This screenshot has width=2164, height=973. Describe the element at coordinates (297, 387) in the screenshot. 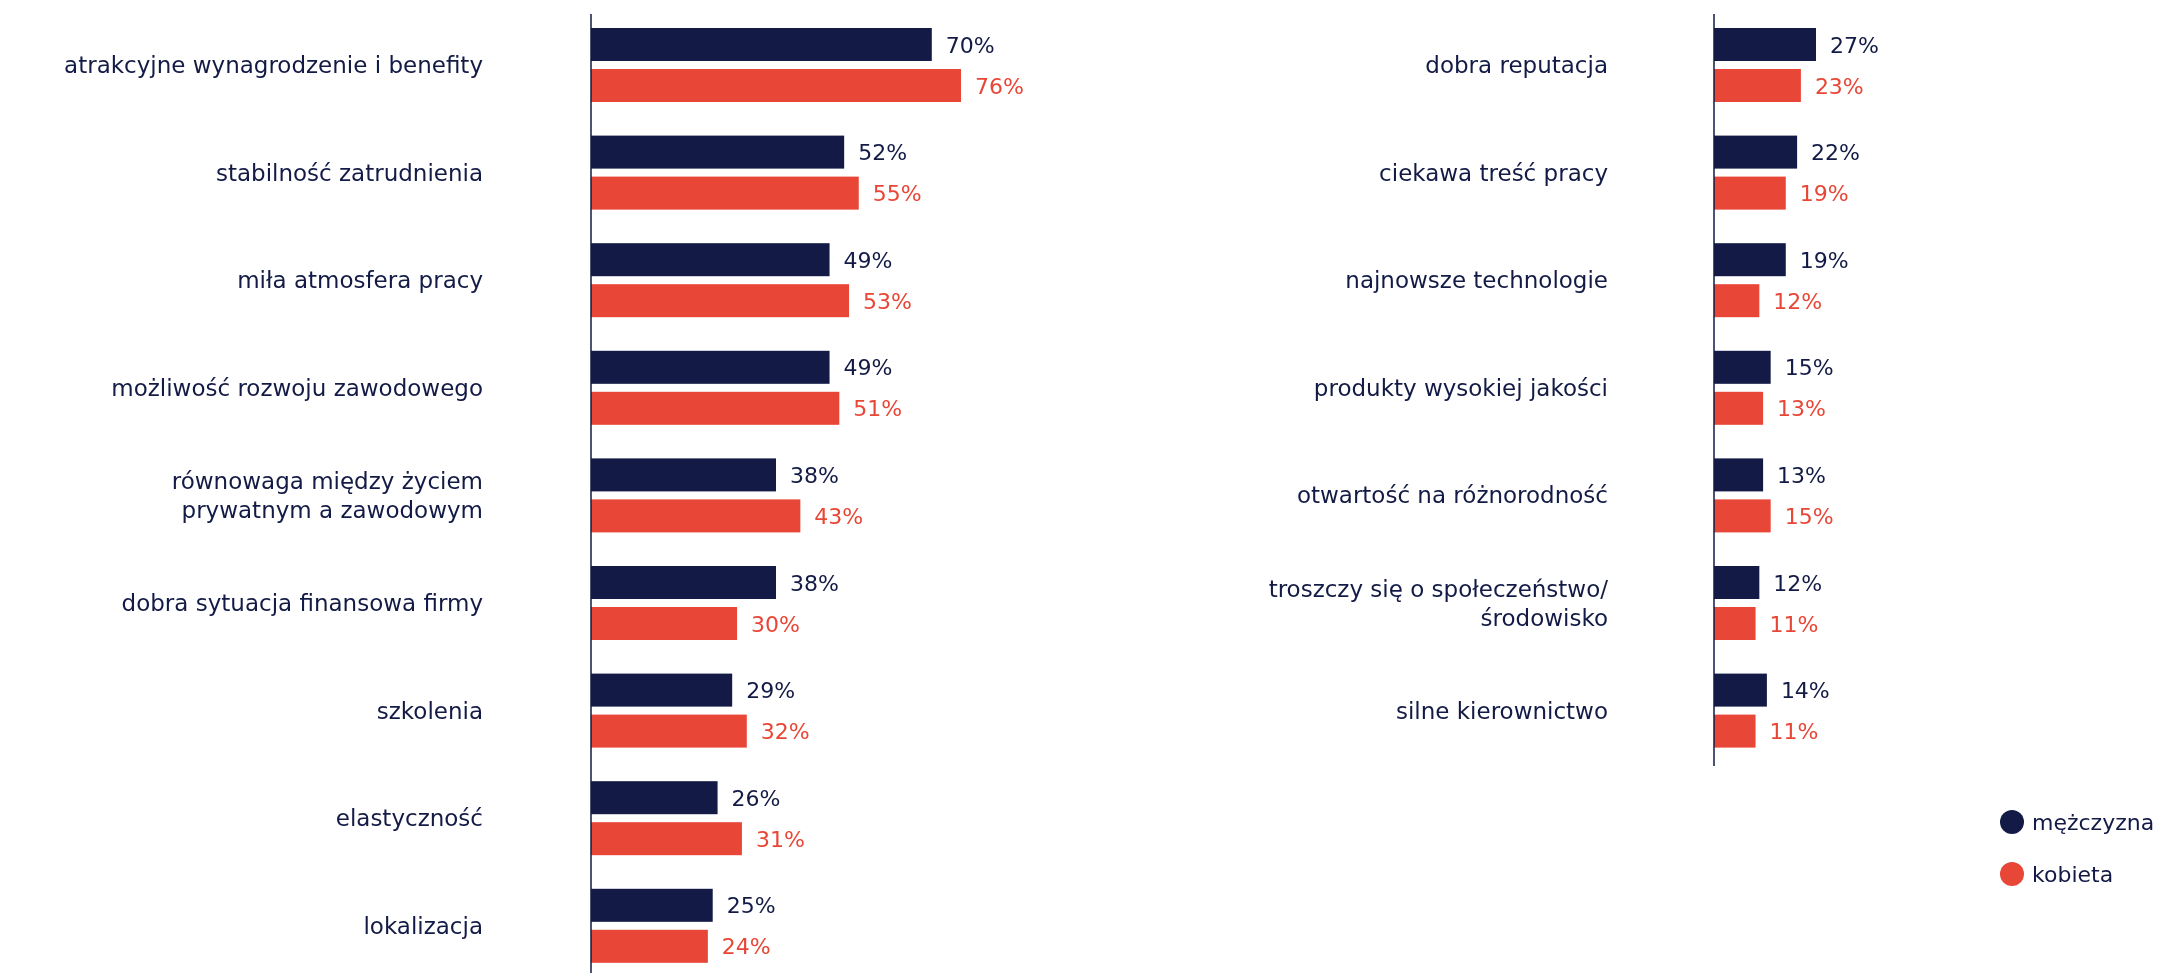

I see `y-tick-label: możliwość rozwoju zawodowego` at that location.